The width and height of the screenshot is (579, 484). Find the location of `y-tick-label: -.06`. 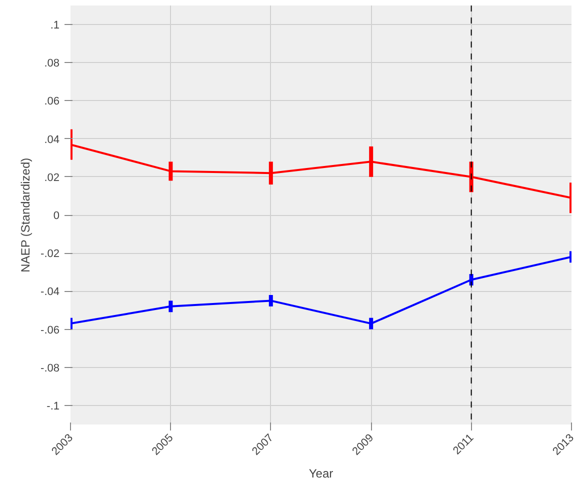

y-tick-label: -.06 is located at coordinates (50, 330).